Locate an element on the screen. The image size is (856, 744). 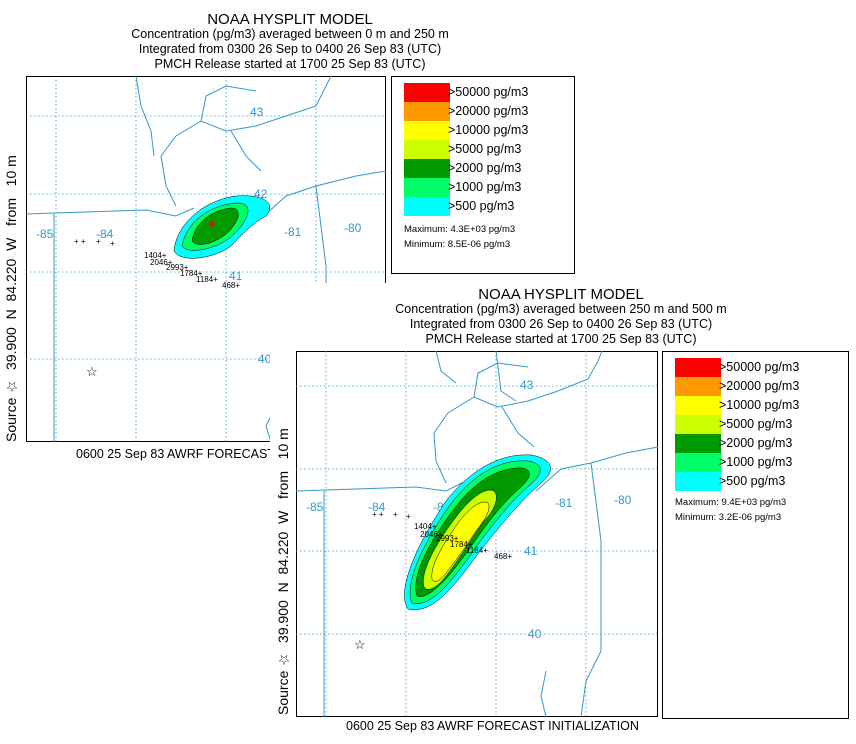
lon-label: -81 is located at coordinates (293, 232).